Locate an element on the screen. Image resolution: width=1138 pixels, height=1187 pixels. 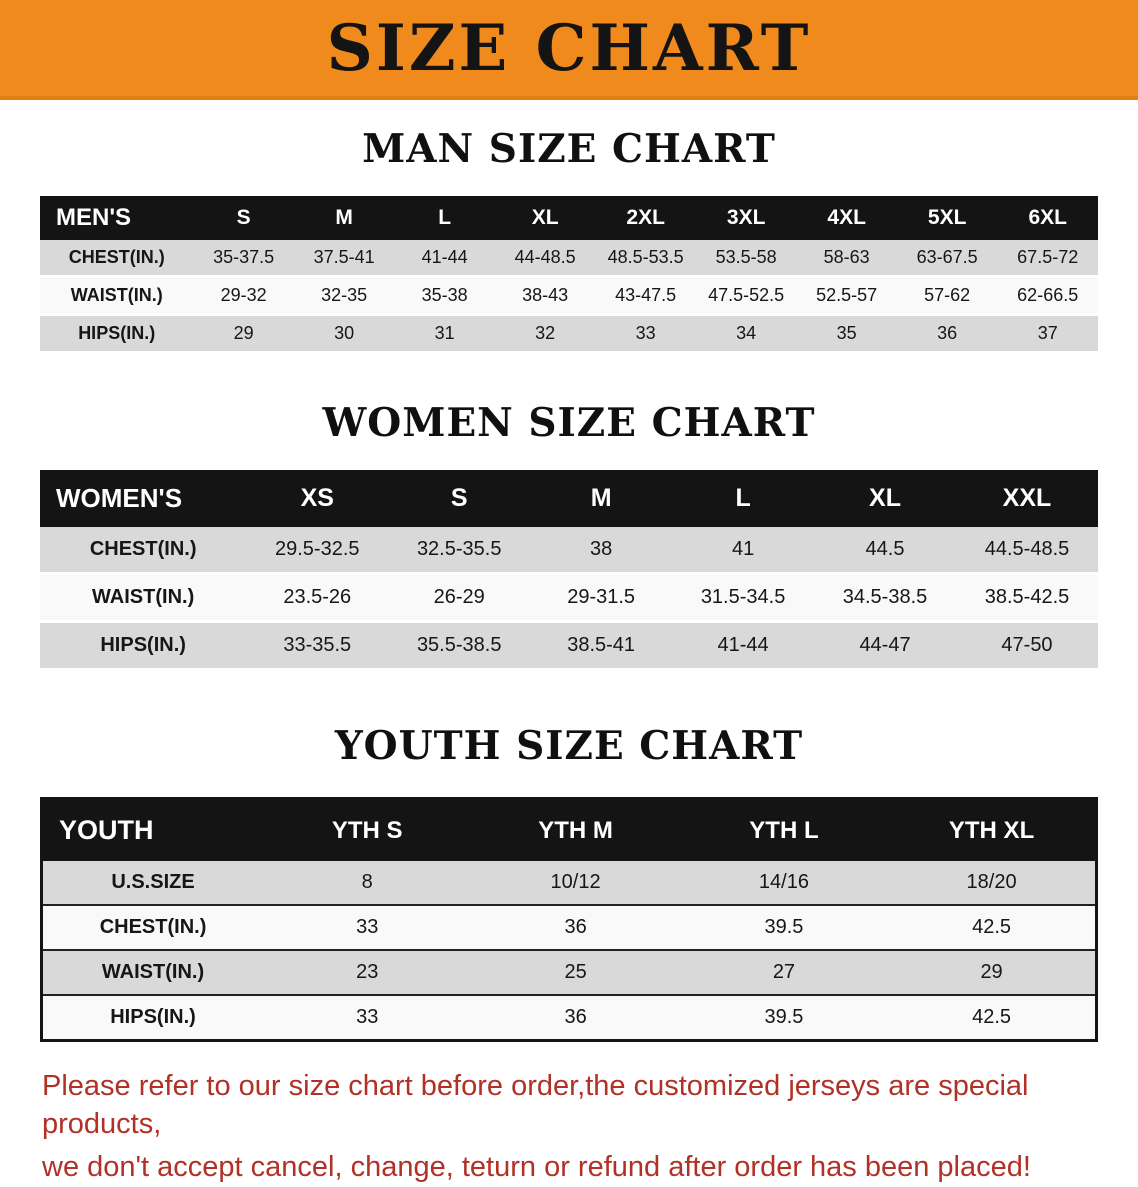
size-value: 43-47.5 is located at coordinates (646, 295).